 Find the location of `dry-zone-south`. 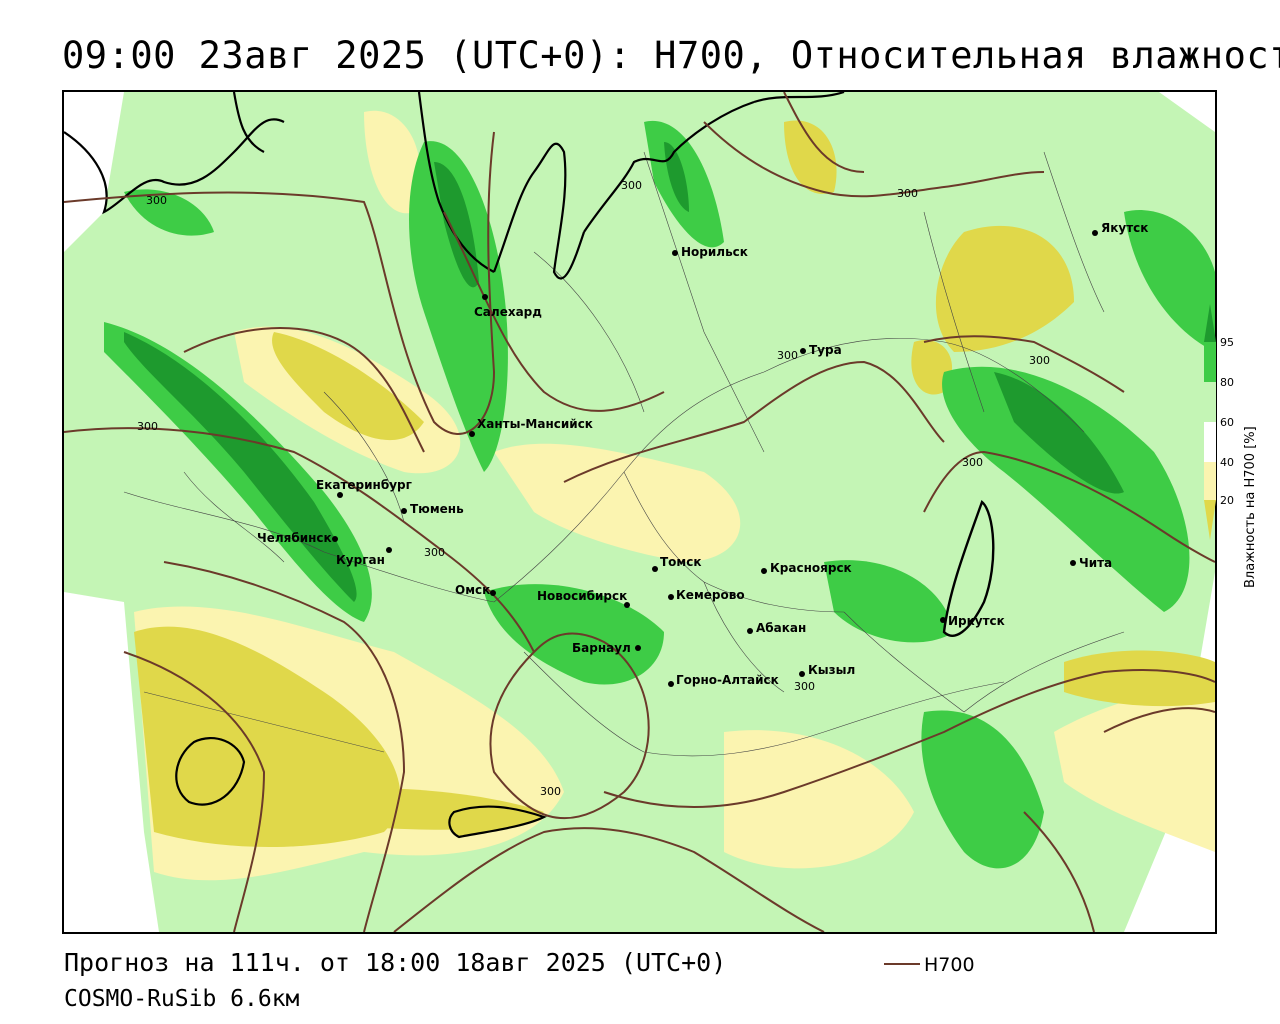

dry-zone-south is located at coordinates (819, 799).